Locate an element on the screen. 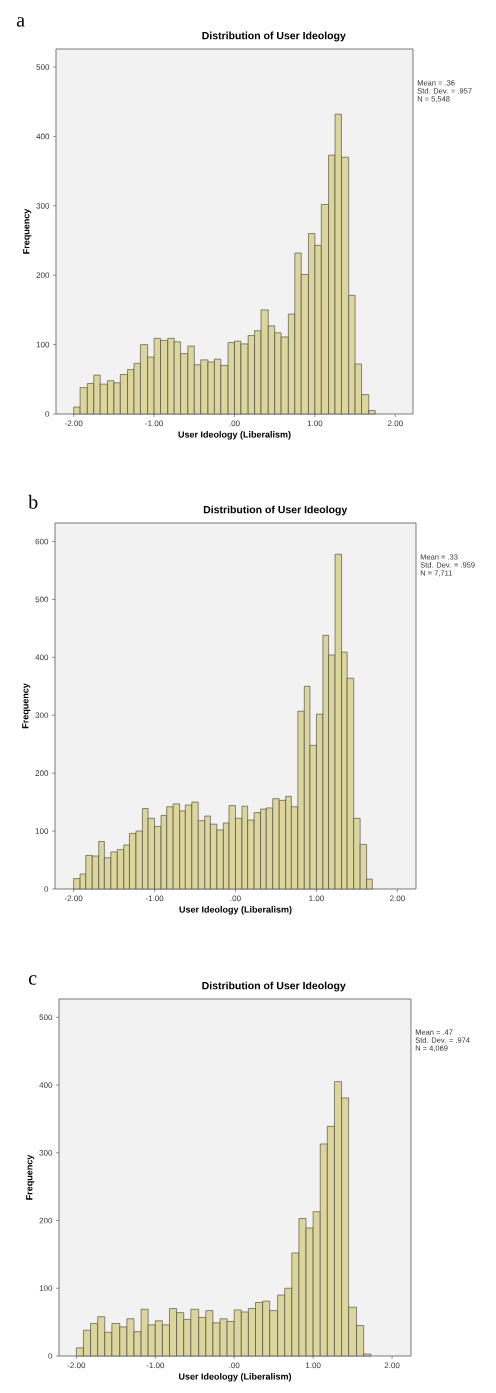  y-tick-label: 600 is located at coordinates (42, 541).